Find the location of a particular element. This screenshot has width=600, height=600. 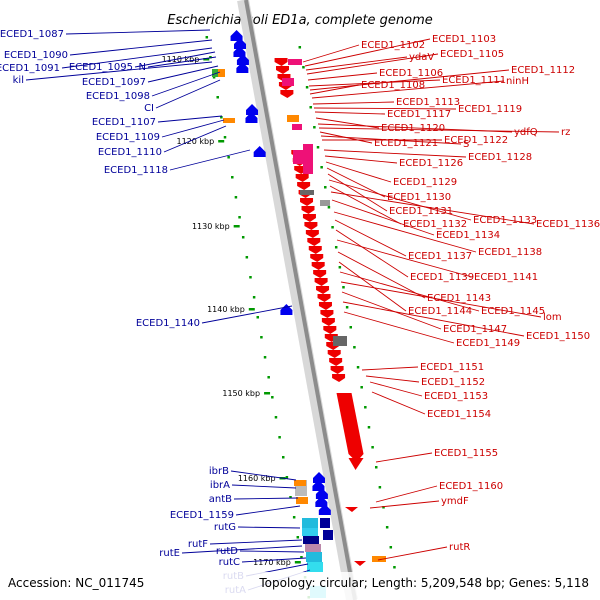

left-gene-label: ECED1_1095 is located at coordinates (101, 67).